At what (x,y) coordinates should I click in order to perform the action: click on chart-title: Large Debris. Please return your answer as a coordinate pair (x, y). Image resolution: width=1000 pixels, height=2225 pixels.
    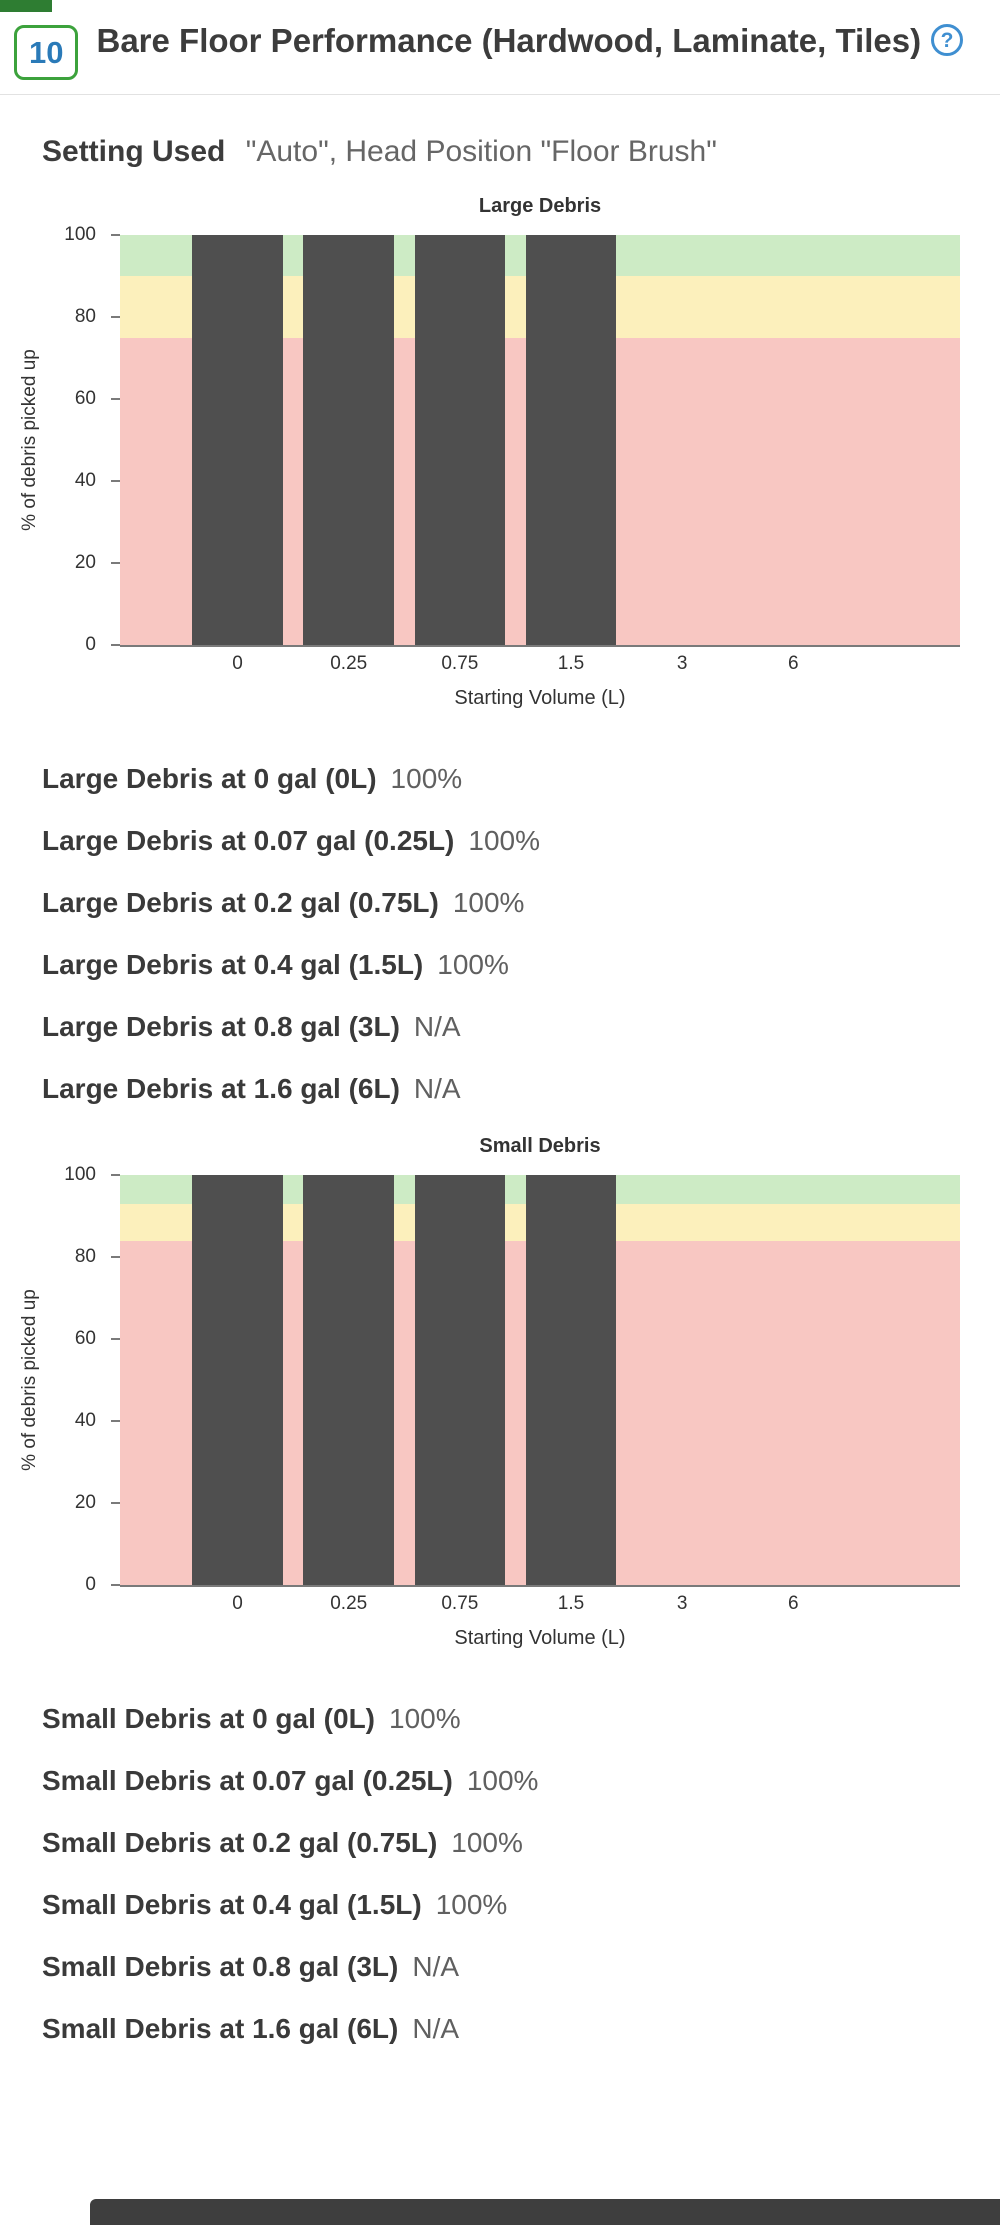
    Looking at the image, I should click on (540, 206).